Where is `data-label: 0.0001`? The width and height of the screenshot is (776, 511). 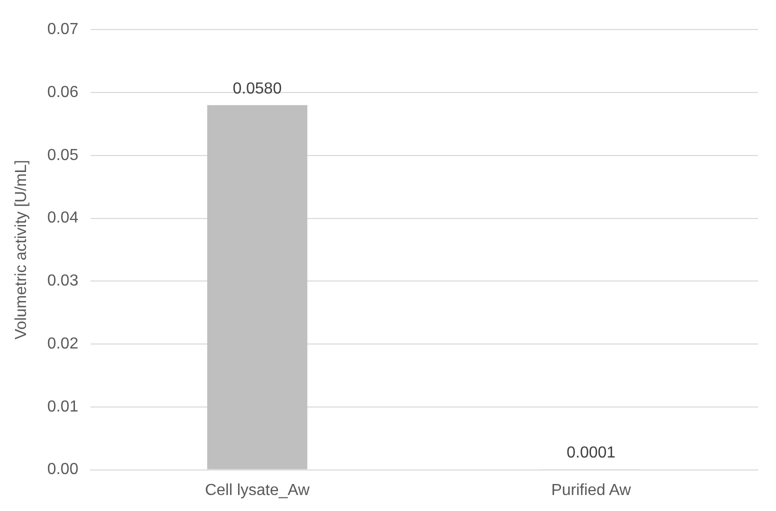
data-label: 0.0001 is located at coordinates (591, 453).